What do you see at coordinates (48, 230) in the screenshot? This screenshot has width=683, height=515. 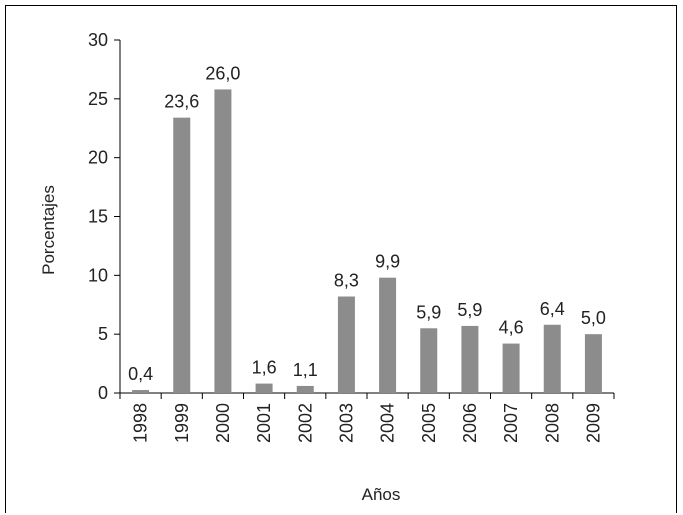 I see `y-axis-title: Porcentajes` at bounding box center [48, 230].